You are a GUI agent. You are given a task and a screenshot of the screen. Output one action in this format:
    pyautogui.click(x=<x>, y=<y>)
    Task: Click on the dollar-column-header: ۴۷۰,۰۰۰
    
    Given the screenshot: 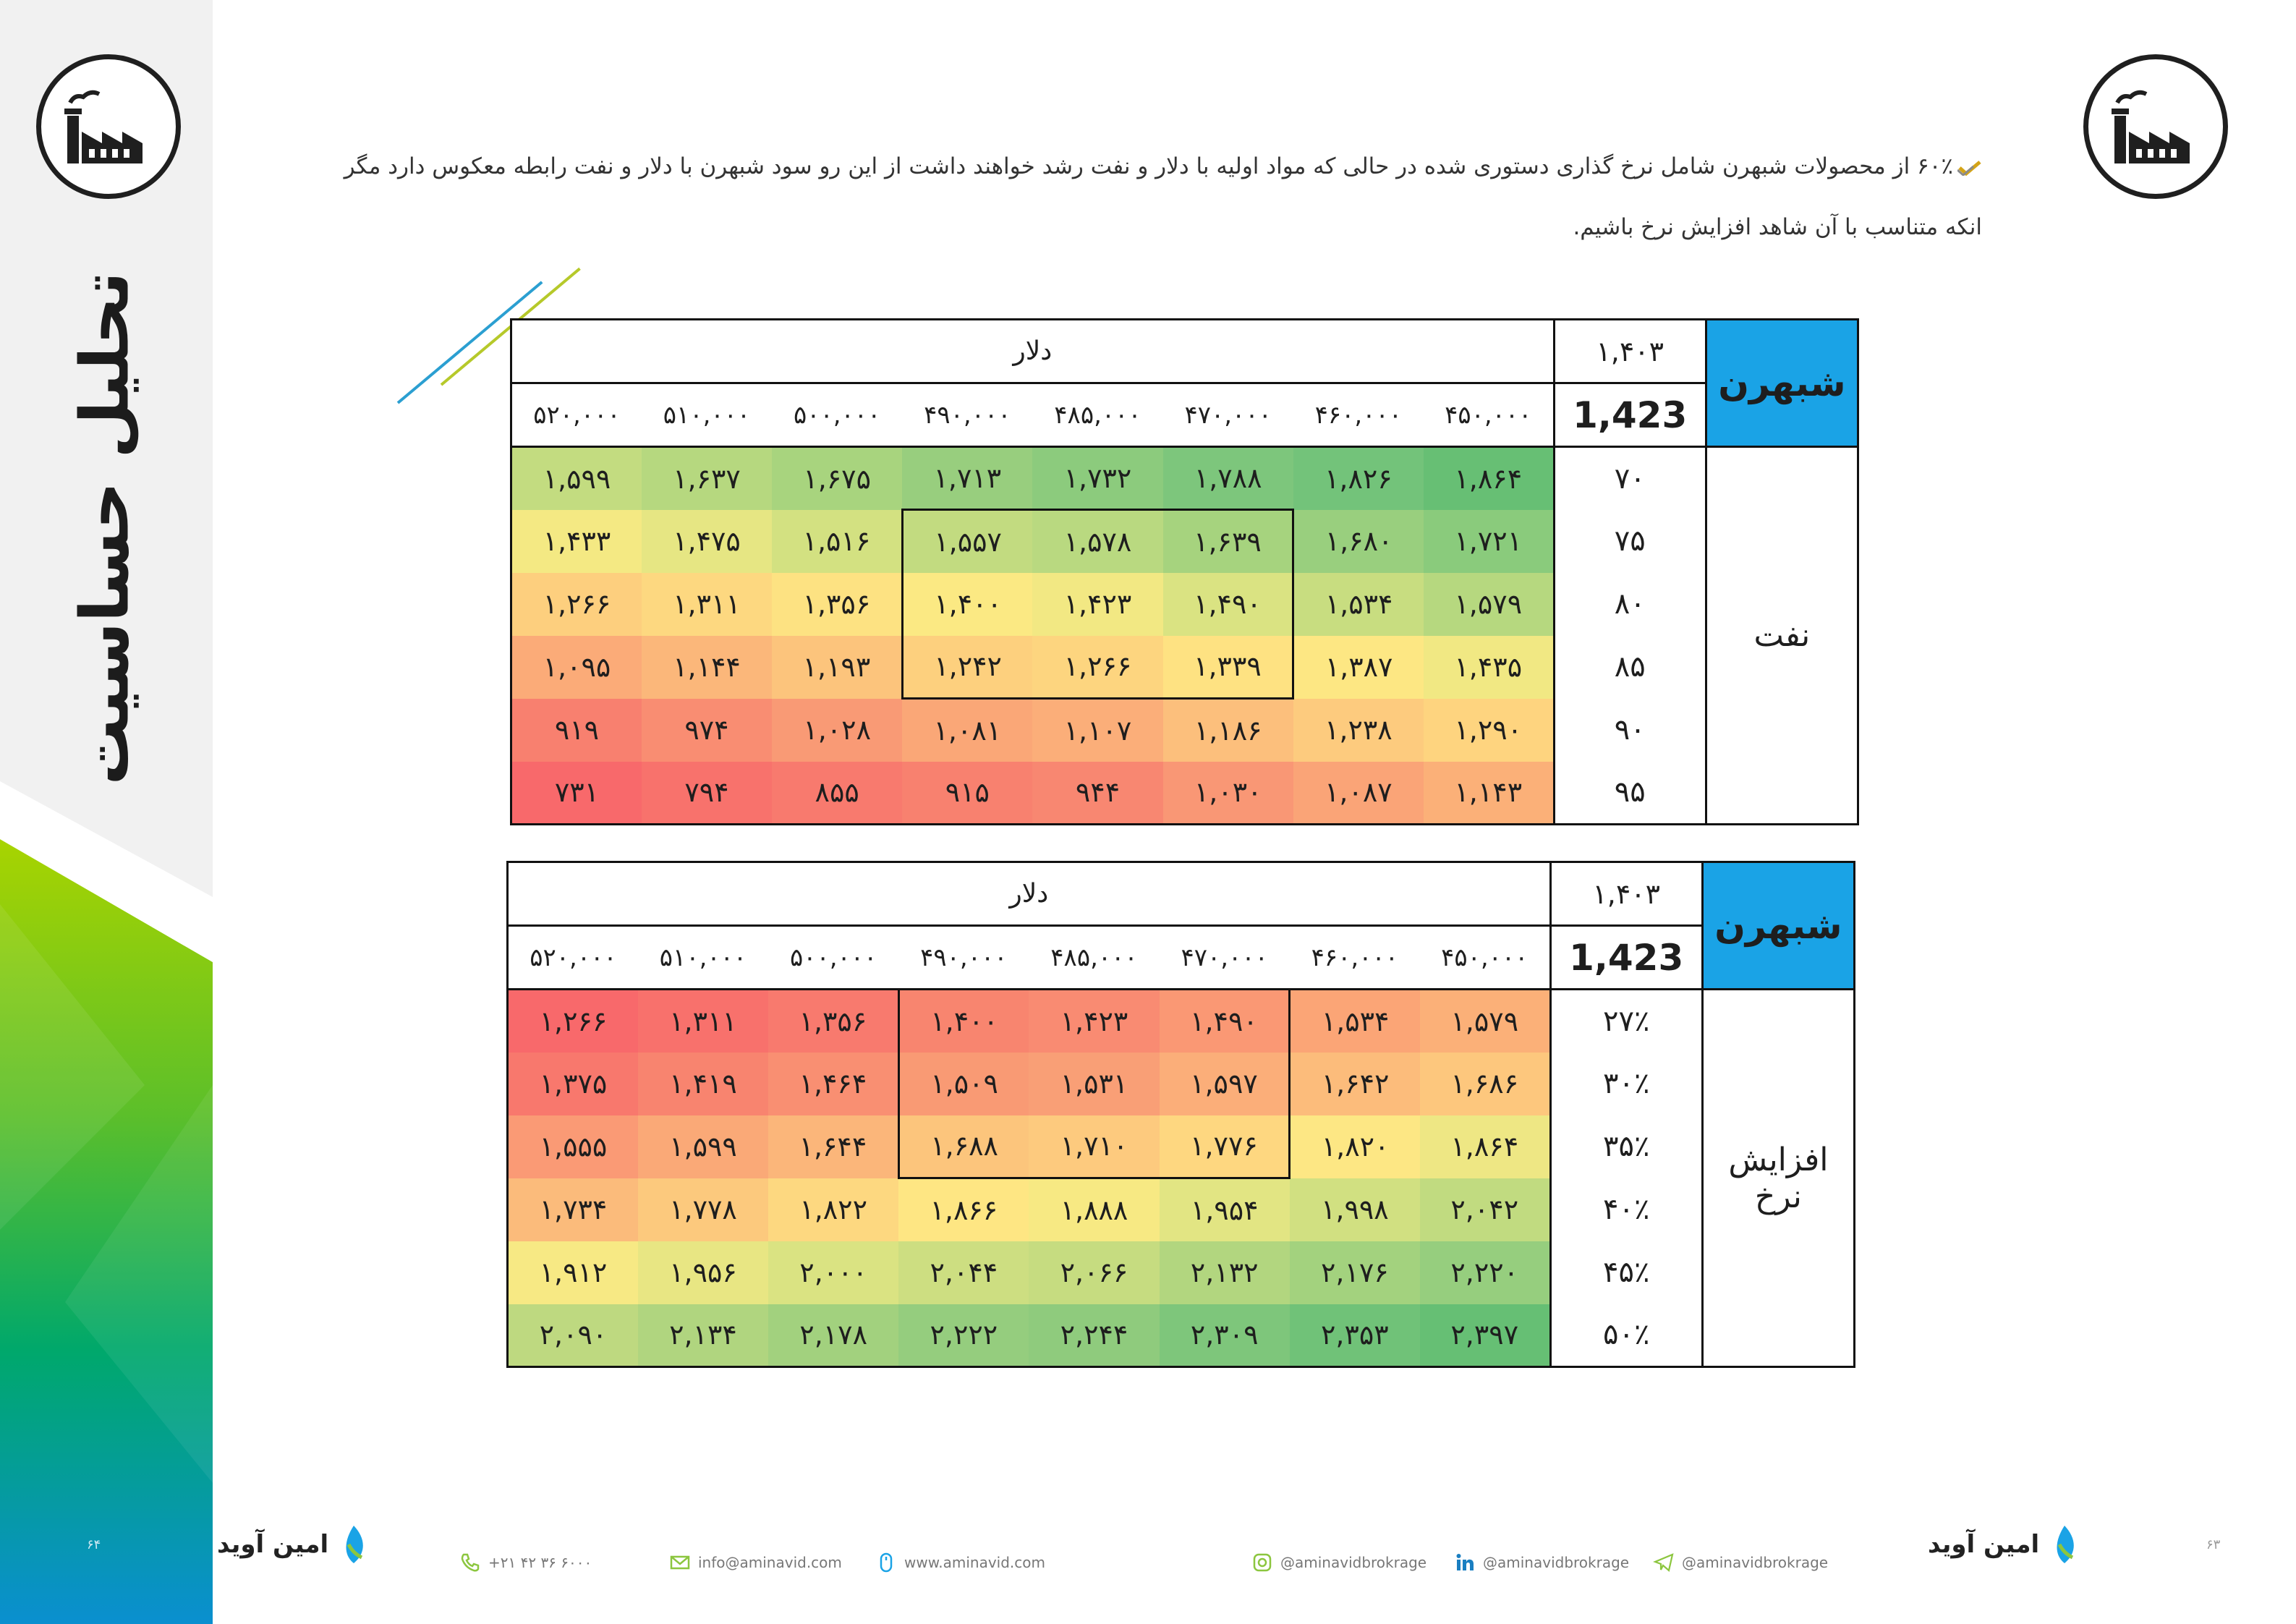 What is the action you would take?
    pyautogui.click(x=1224, y=957)
    